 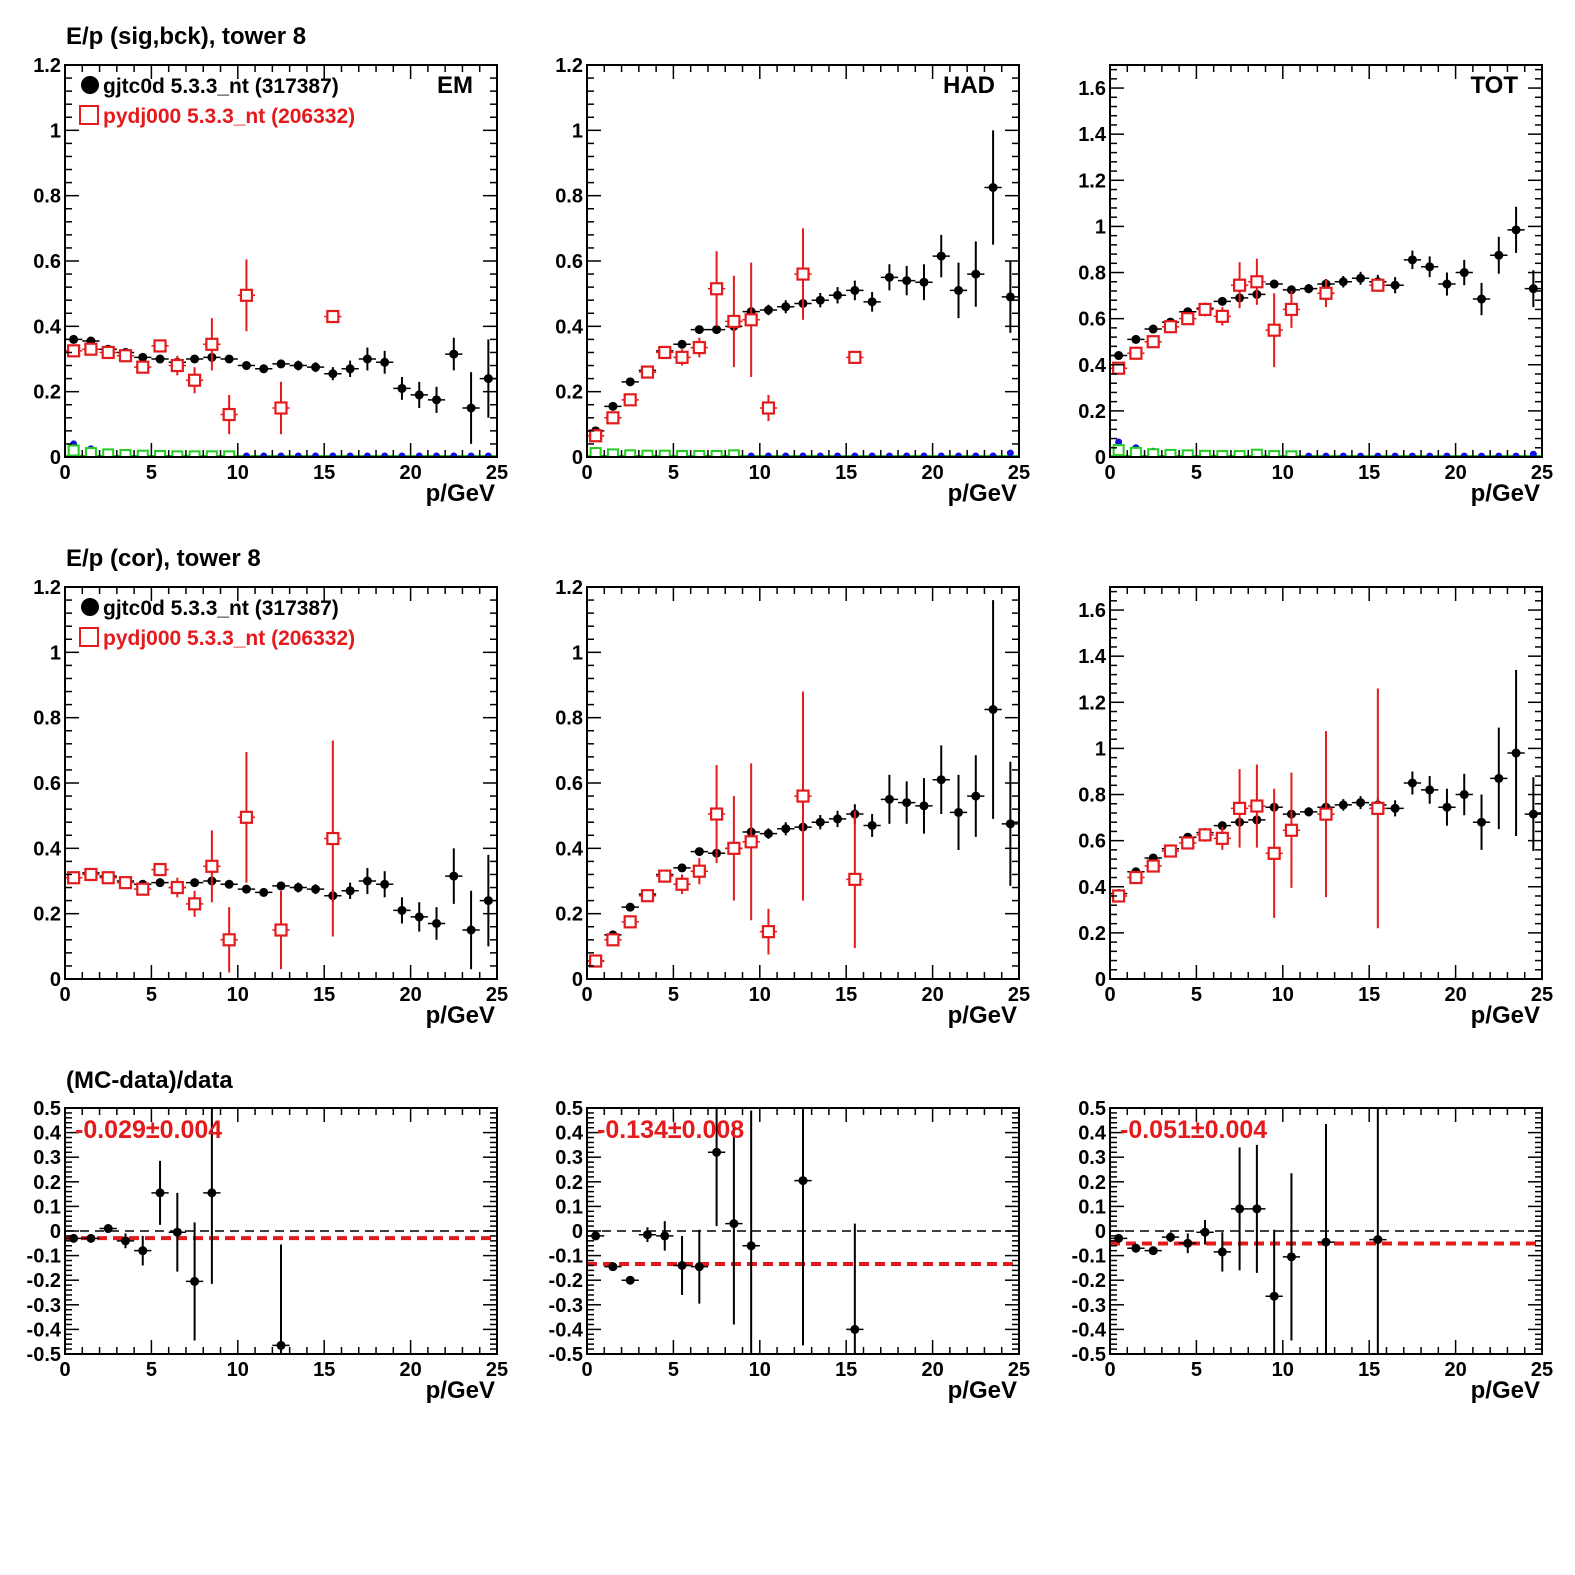 What do you see at coordinates (47, 262) in the screenshot?
I see `y-tick-label: 0.6` at bounding box center [47, 262].